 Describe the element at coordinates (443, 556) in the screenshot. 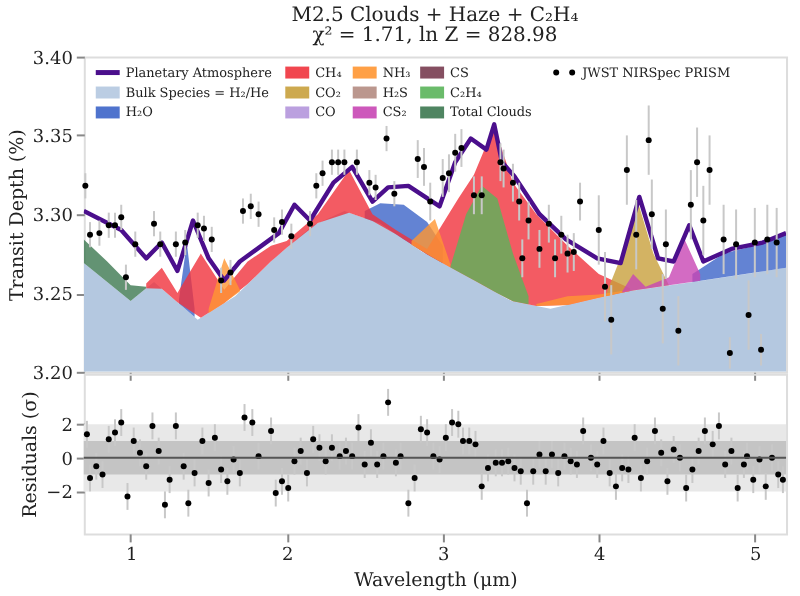

I see `x-tick-label: 3` at that location.